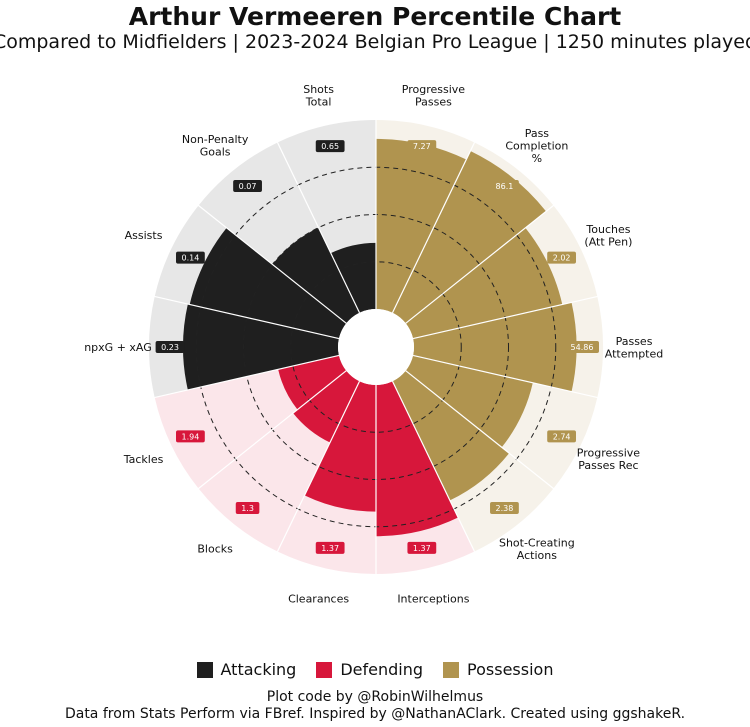 This screenshot has height=727, width=750. I want to click on value-label-npxg-xag: 0.23, so click(170, 347).